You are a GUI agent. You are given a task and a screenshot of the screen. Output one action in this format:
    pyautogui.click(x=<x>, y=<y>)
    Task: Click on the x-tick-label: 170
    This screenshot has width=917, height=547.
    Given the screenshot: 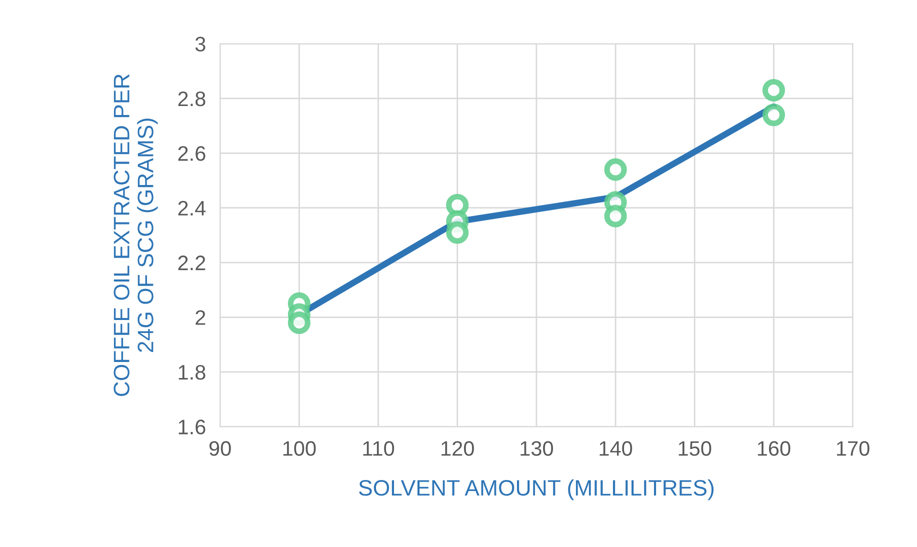 What is the action you would take?
    pyautogui.click(x=853, y=448)
    